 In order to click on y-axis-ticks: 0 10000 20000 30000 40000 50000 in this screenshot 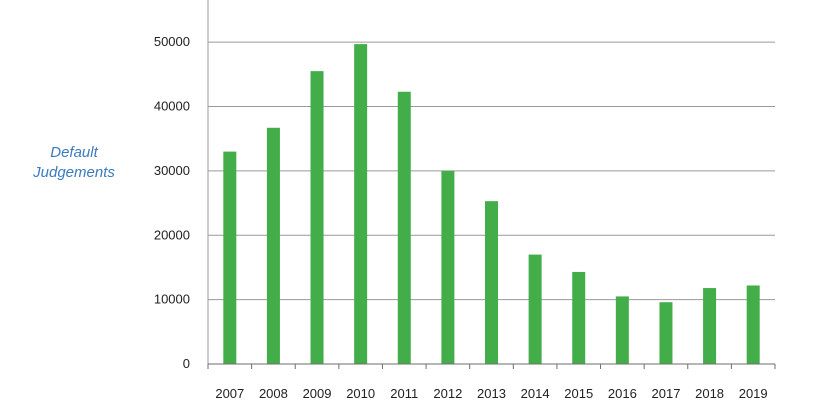, I will do `click(172, 202)`.